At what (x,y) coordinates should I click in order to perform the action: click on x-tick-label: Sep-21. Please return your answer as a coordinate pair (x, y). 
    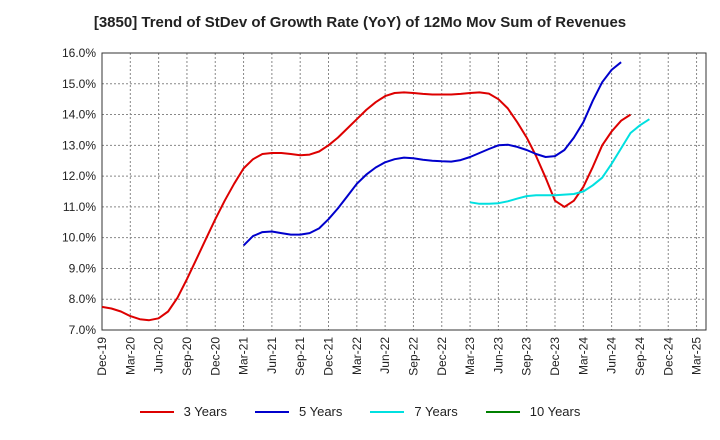
    Looking at the image, I should click on (300, 356).